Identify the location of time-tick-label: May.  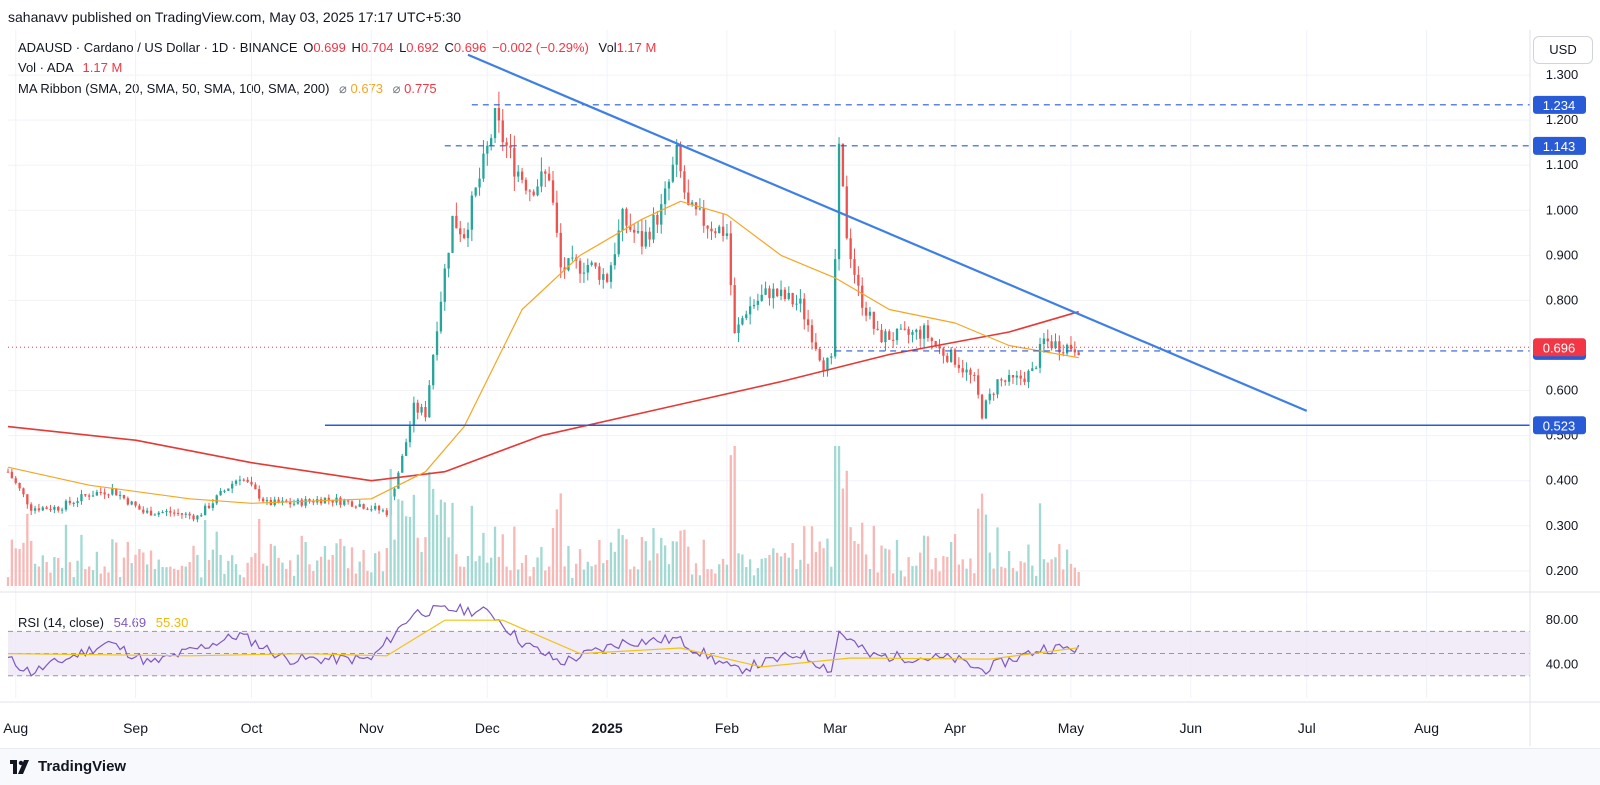
(1071, 728).